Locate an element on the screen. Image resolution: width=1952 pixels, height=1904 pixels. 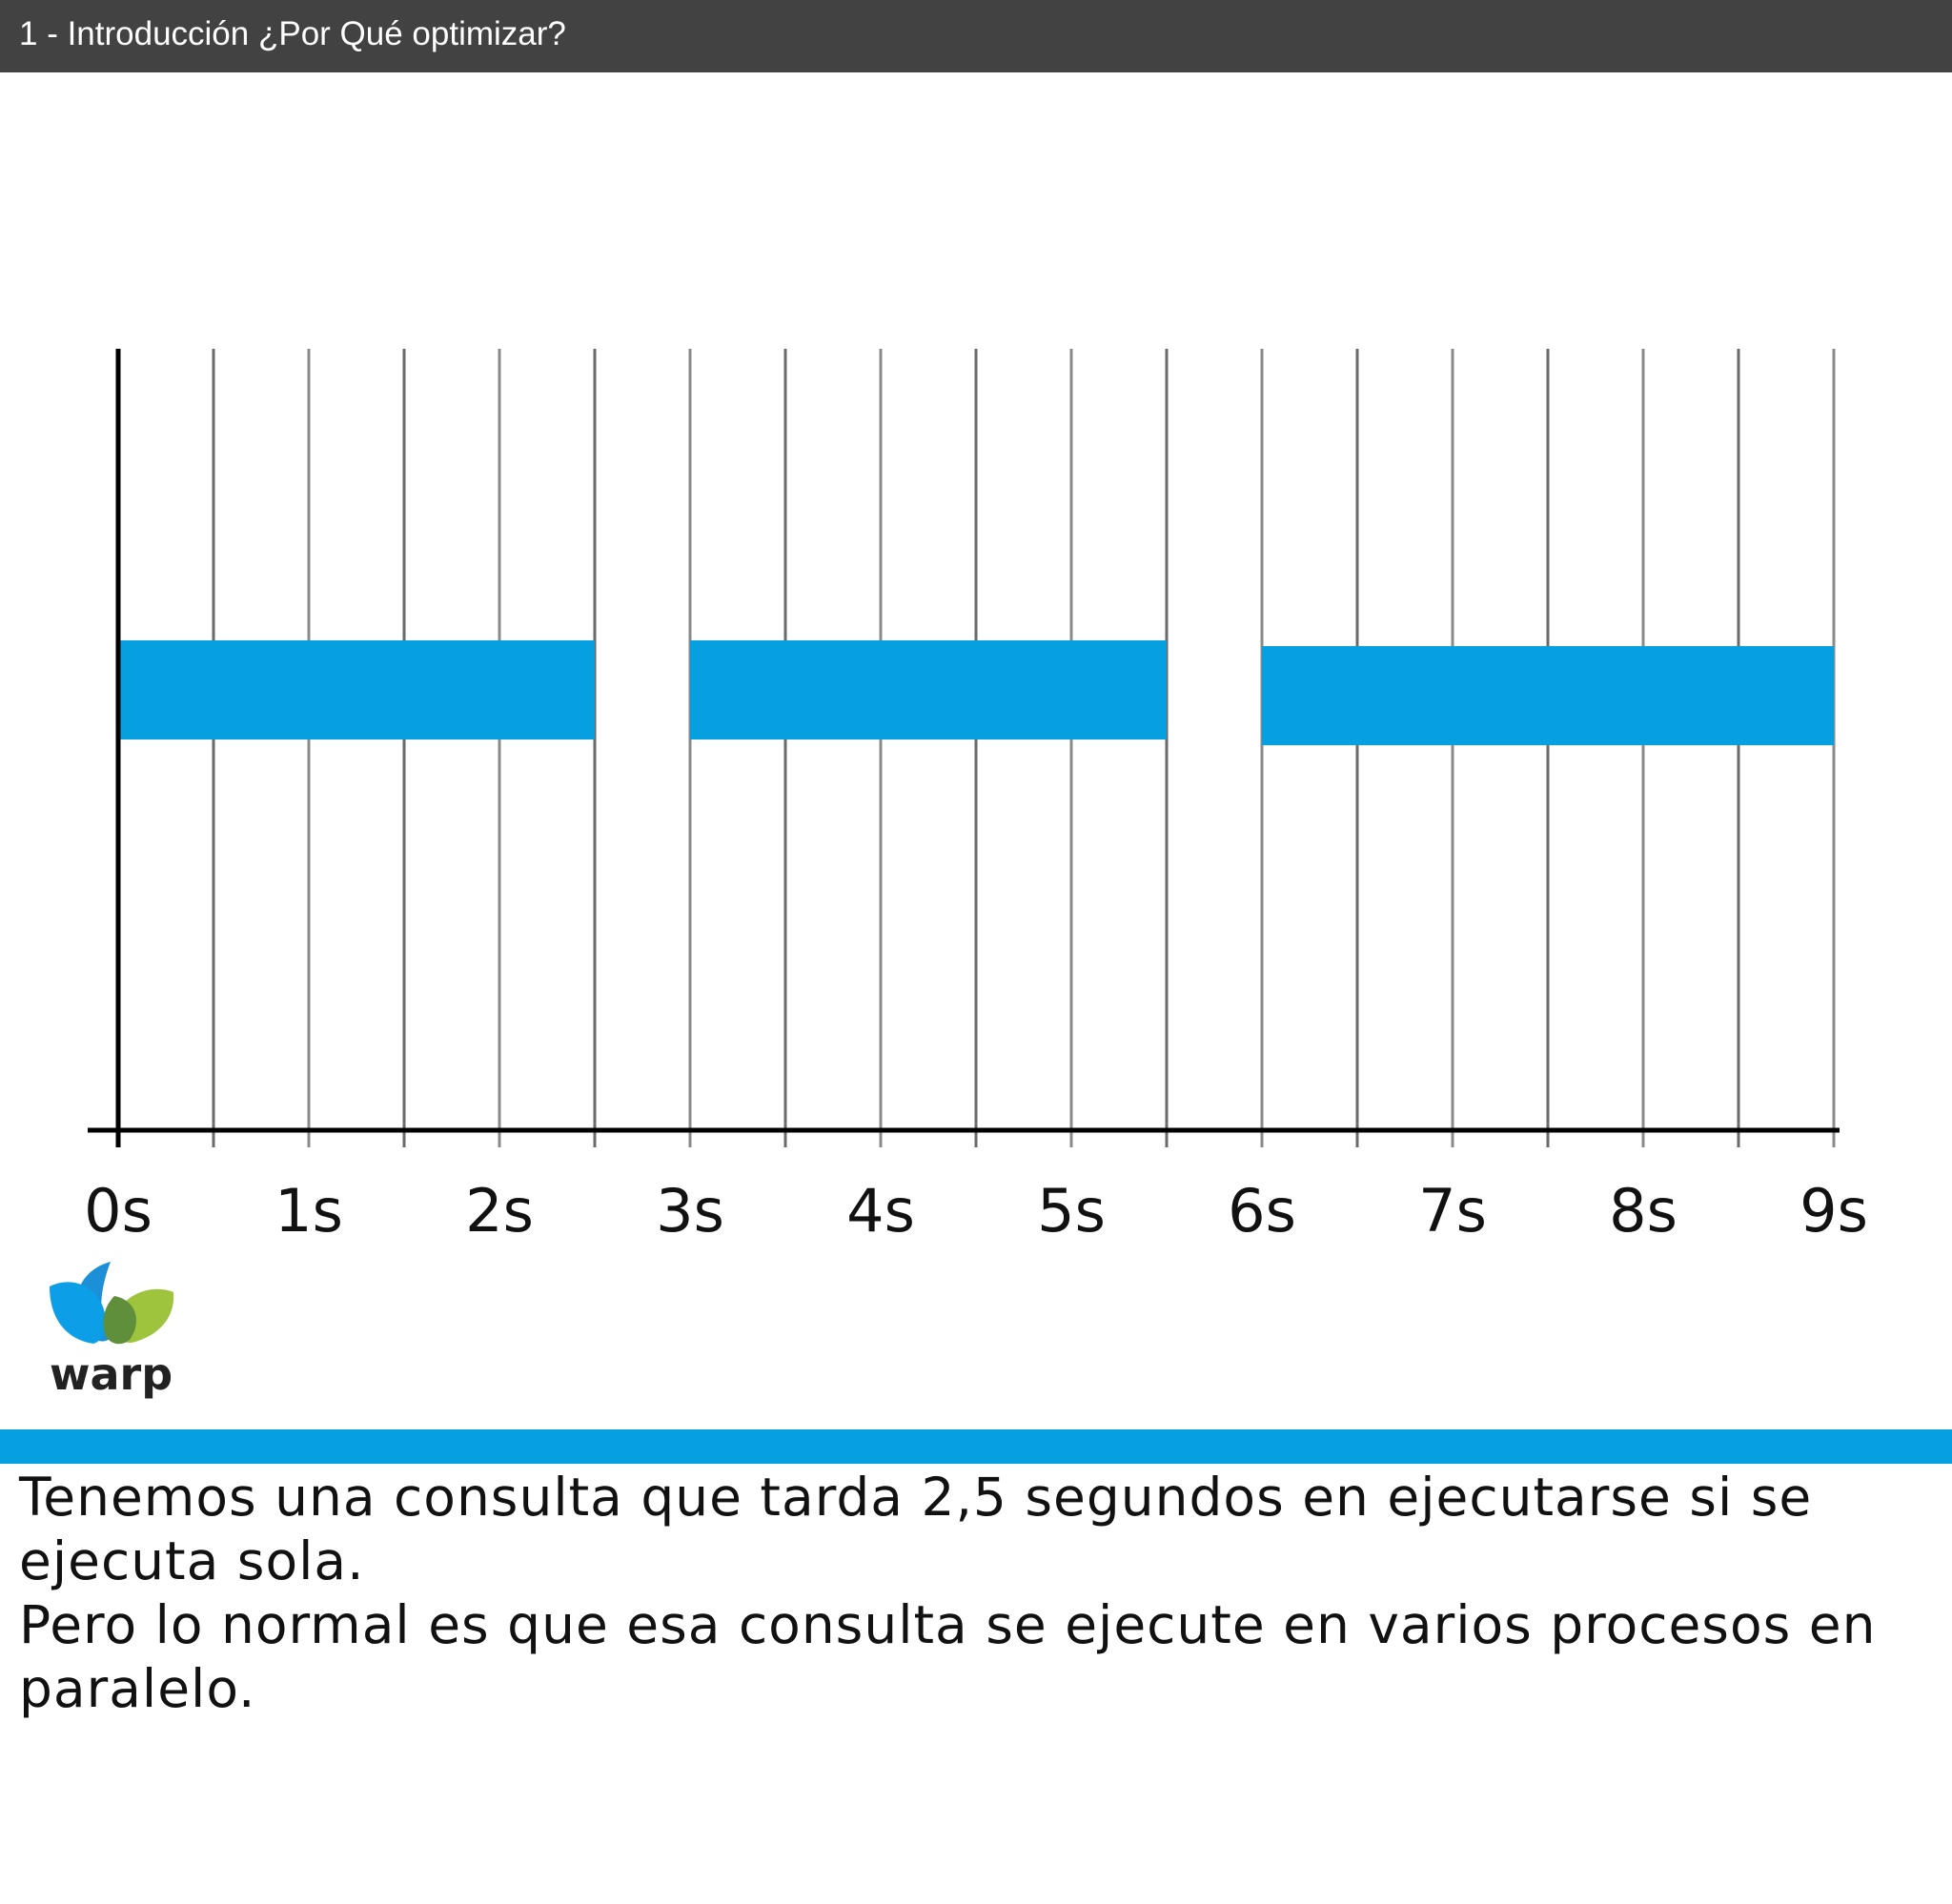
accent-divider is located at coordinates (976, 1446).